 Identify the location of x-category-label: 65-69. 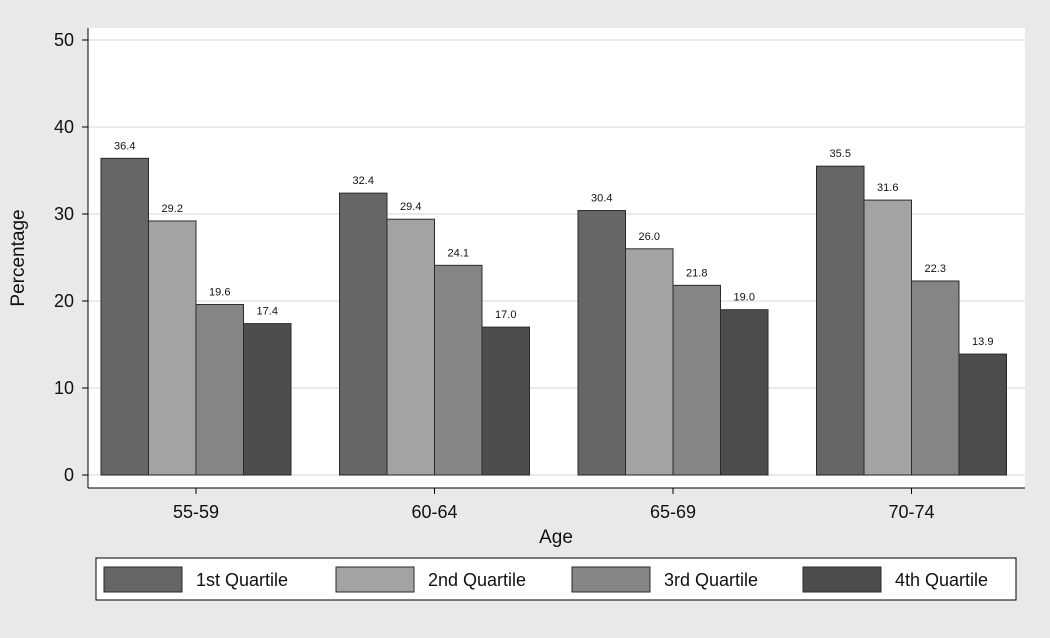
(673, 512).